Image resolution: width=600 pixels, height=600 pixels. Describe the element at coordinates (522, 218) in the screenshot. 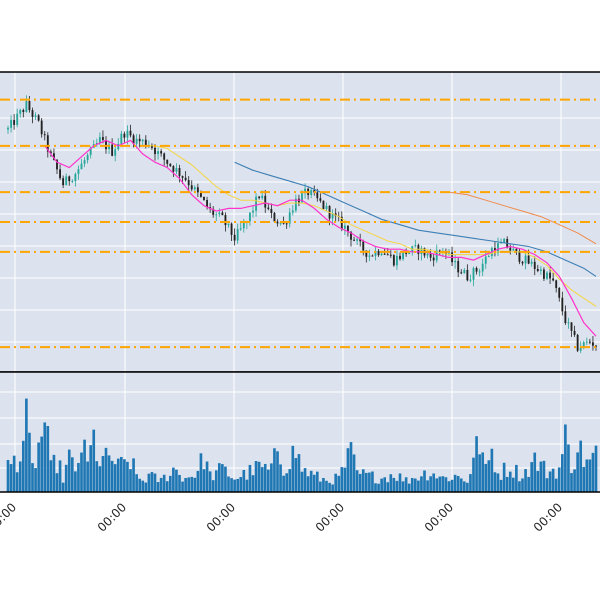

I see `ma-longer-line` at that location.